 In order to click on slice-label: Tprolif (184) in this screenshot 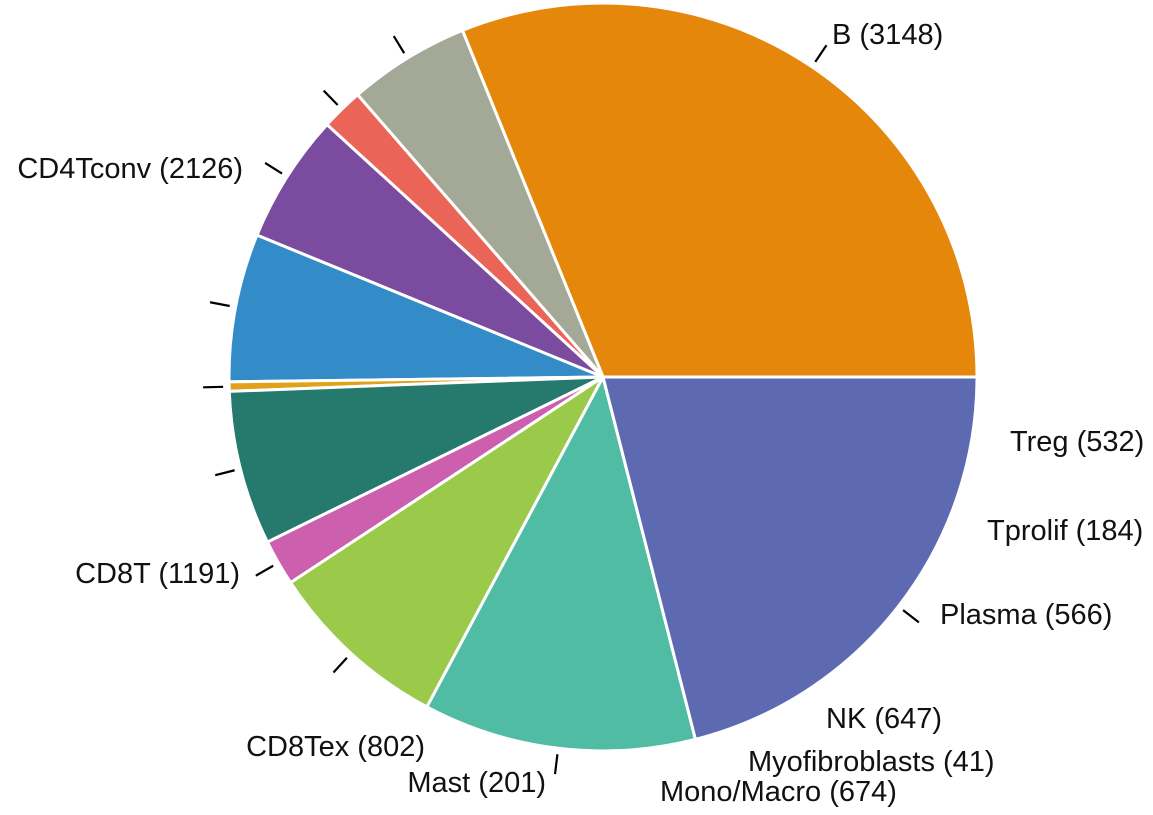, I will do `click(1065, 531)`.